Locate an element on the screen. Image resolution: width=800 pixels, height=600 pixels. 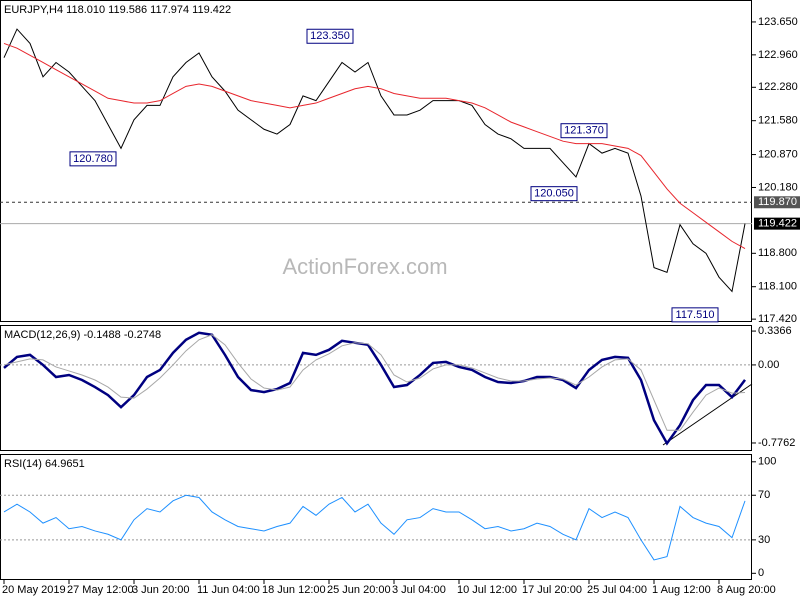
price-label: 119.422 is located at coordinates (777, 224).